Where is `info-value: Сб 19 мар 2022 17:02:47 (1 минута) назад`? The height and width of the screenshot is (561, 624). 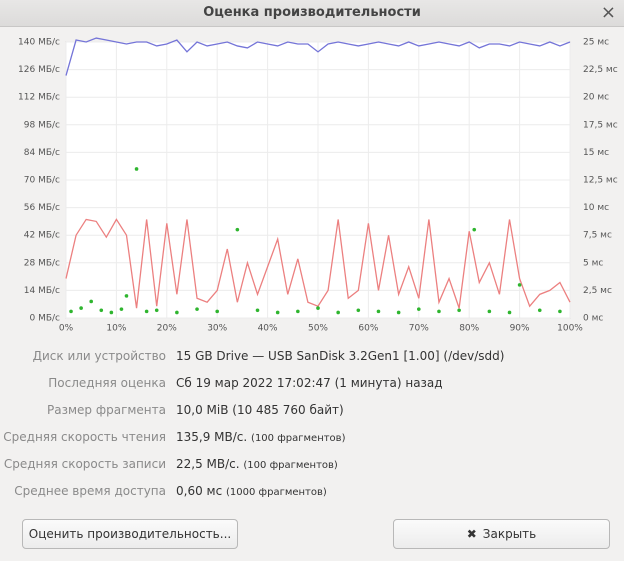 info-value: Сб 19 мар 2022 17:02:47 (1 минута) назад is located at coordinates (309, 383).